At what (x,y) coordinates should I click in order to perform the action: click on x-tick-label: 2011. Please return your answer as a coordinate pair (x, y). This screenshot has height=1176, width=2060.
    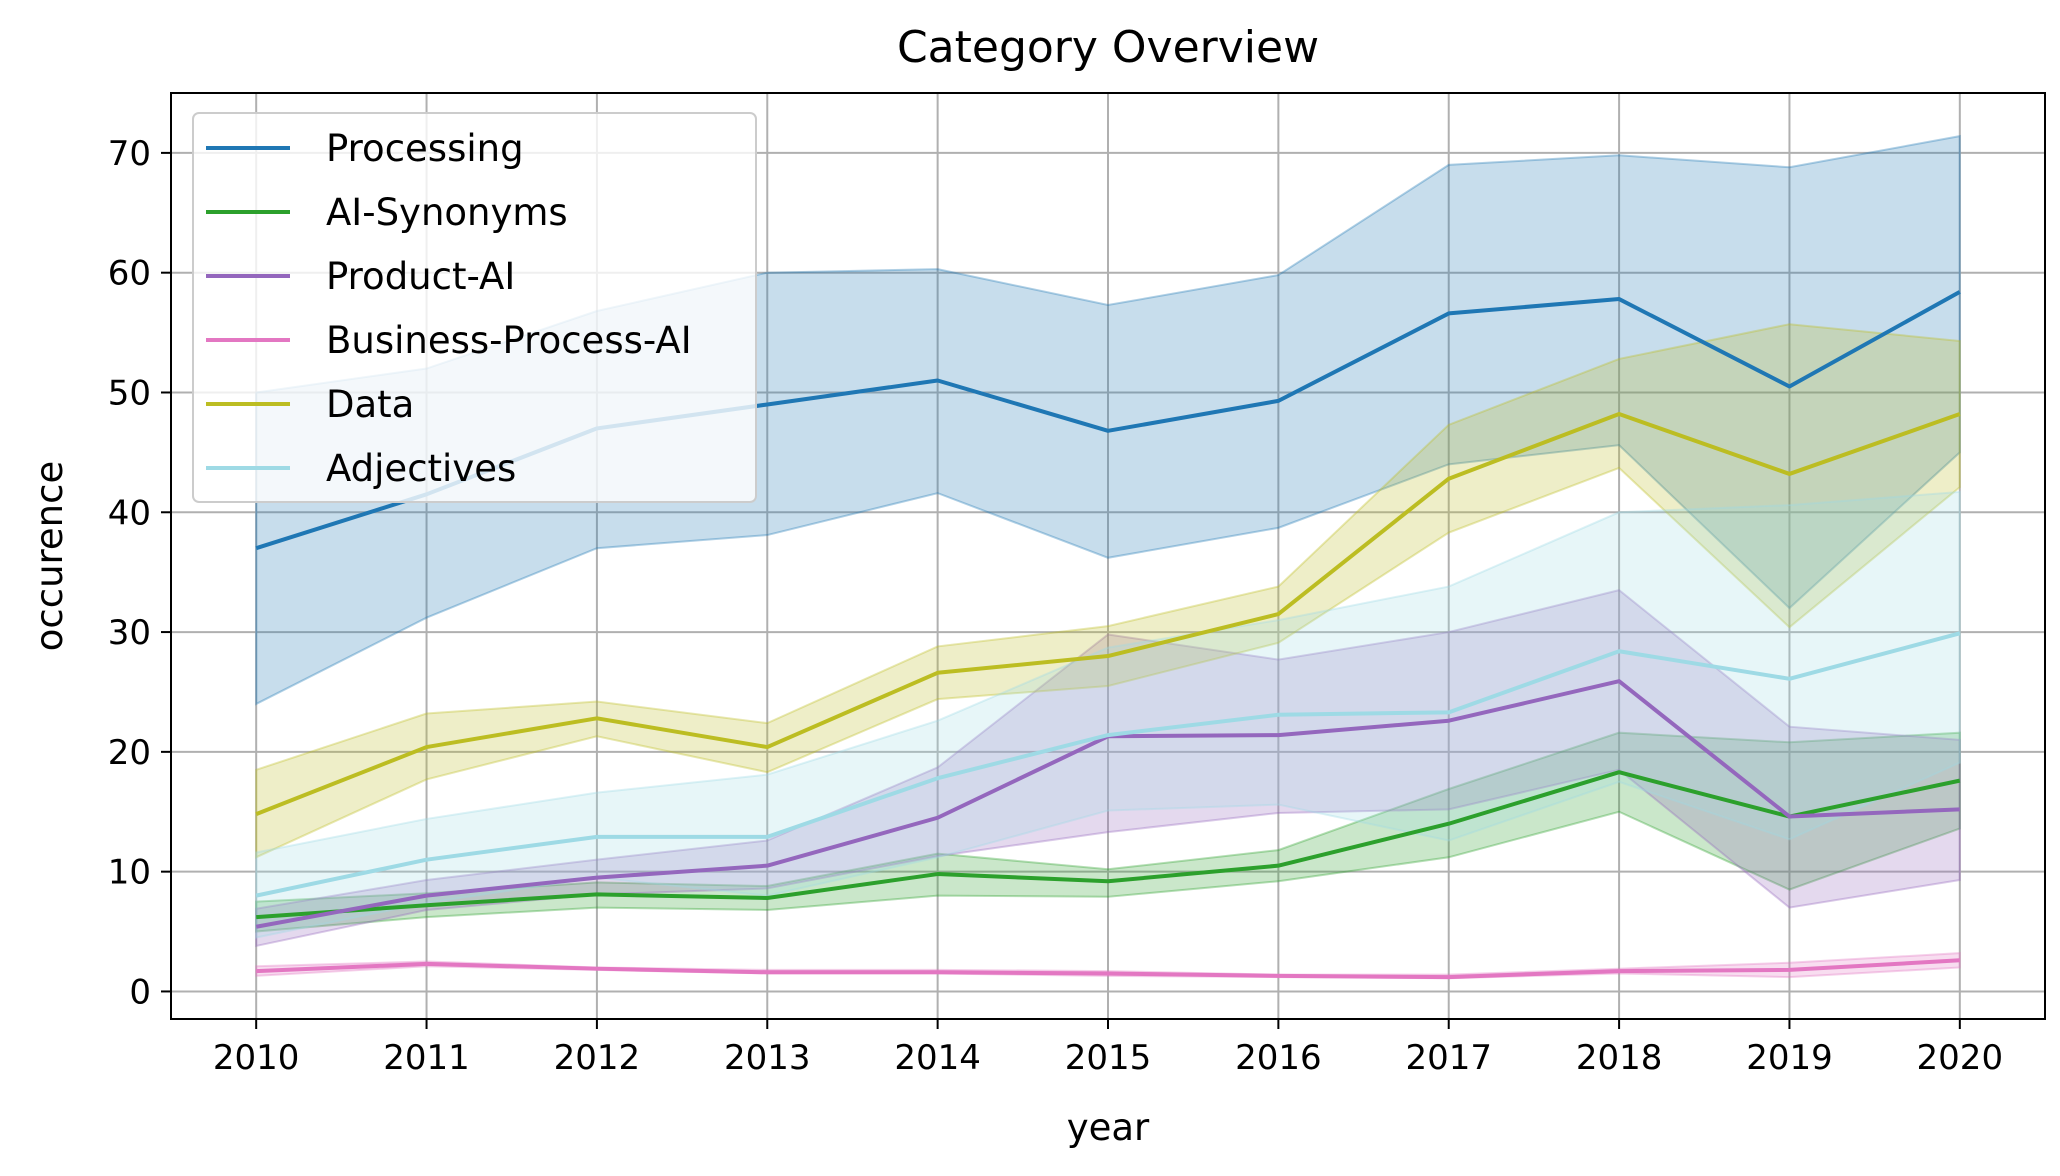
    Looking at the image, I should click on (426, 1058).